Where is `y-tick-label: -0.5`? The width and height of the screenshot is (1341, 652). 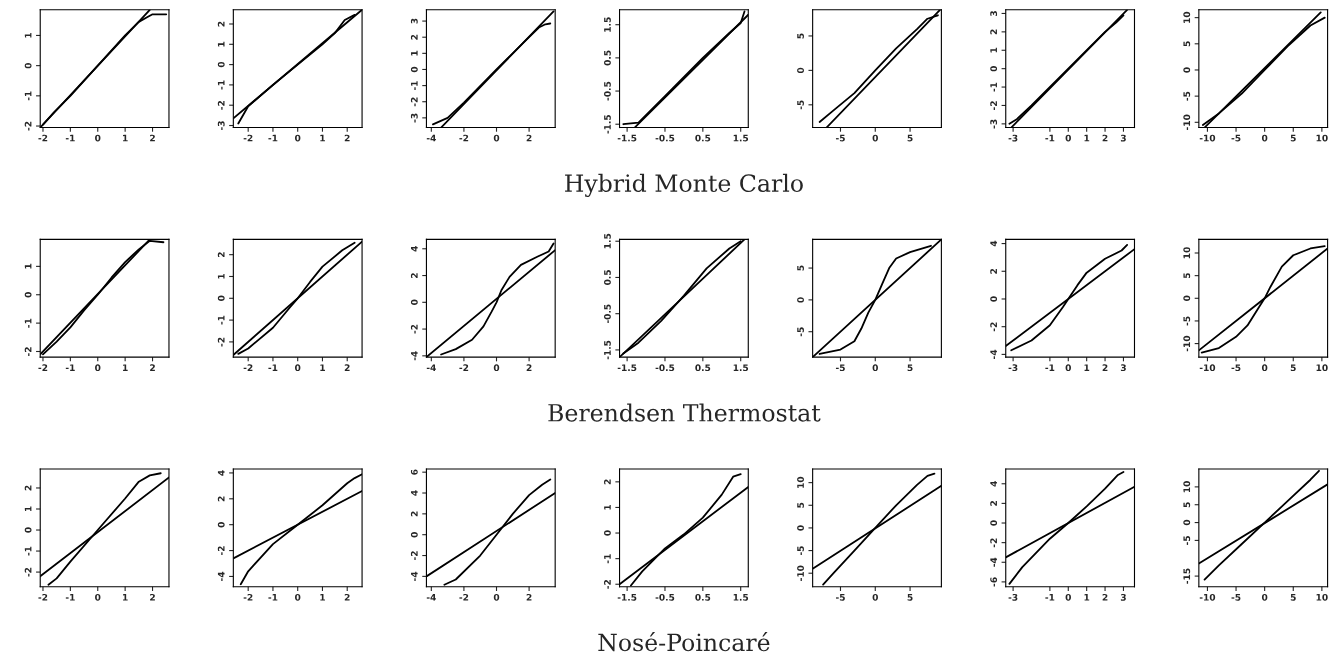 y-tick-label: -0.5 is located at coordinates (607, 314).